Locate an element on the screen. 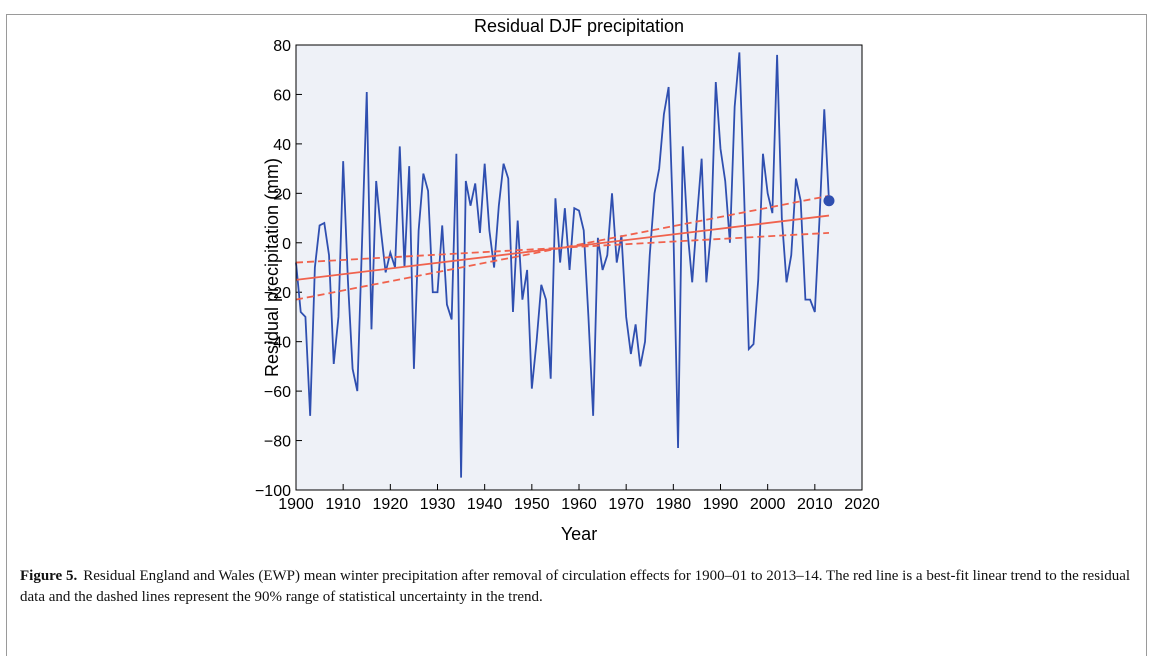  y-tick-label: −100 is located at coordinates (273, 491).